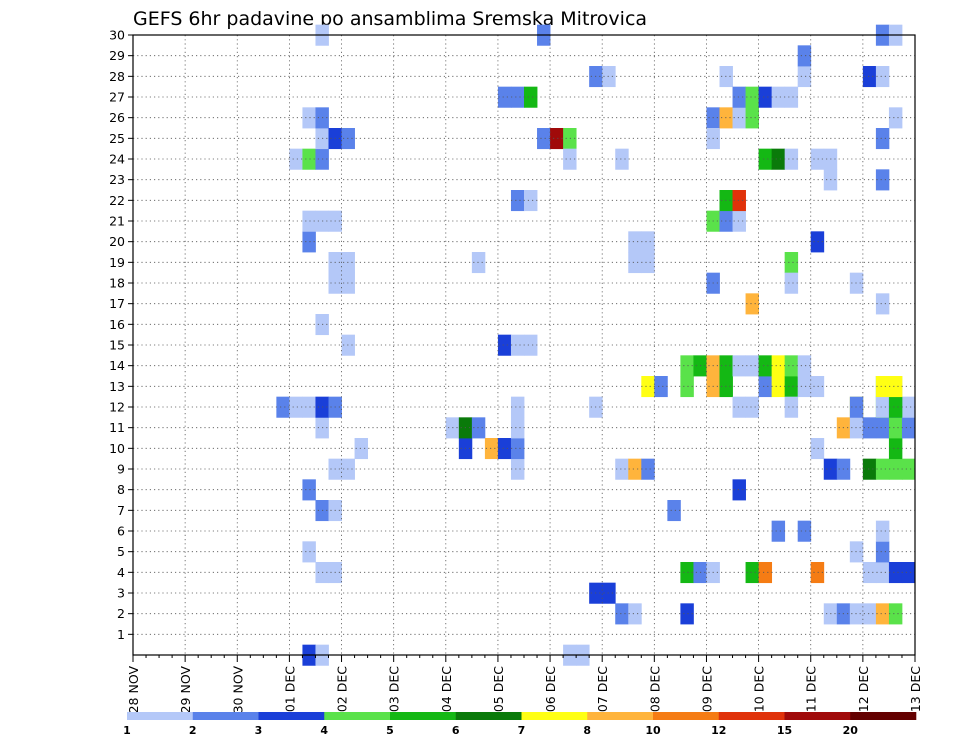  Describe the element at coordinates (117, 200) in the screenshot. I see `y-tick-label: 22` at that location.